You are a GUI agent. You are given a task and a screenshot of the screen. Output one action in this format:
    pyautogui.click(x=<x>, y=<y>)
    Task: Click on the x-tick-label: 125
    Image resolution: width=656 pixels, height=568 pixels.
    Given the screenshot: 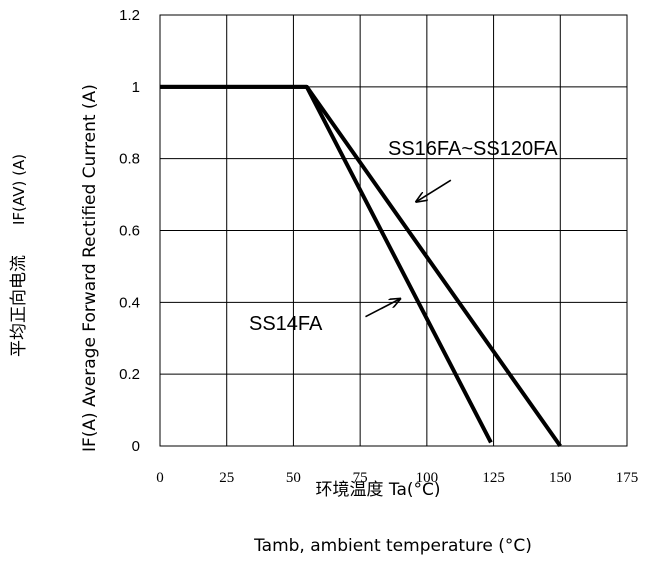 What is the action you would take?
    pyautogui.click(x=493, y=478)
    